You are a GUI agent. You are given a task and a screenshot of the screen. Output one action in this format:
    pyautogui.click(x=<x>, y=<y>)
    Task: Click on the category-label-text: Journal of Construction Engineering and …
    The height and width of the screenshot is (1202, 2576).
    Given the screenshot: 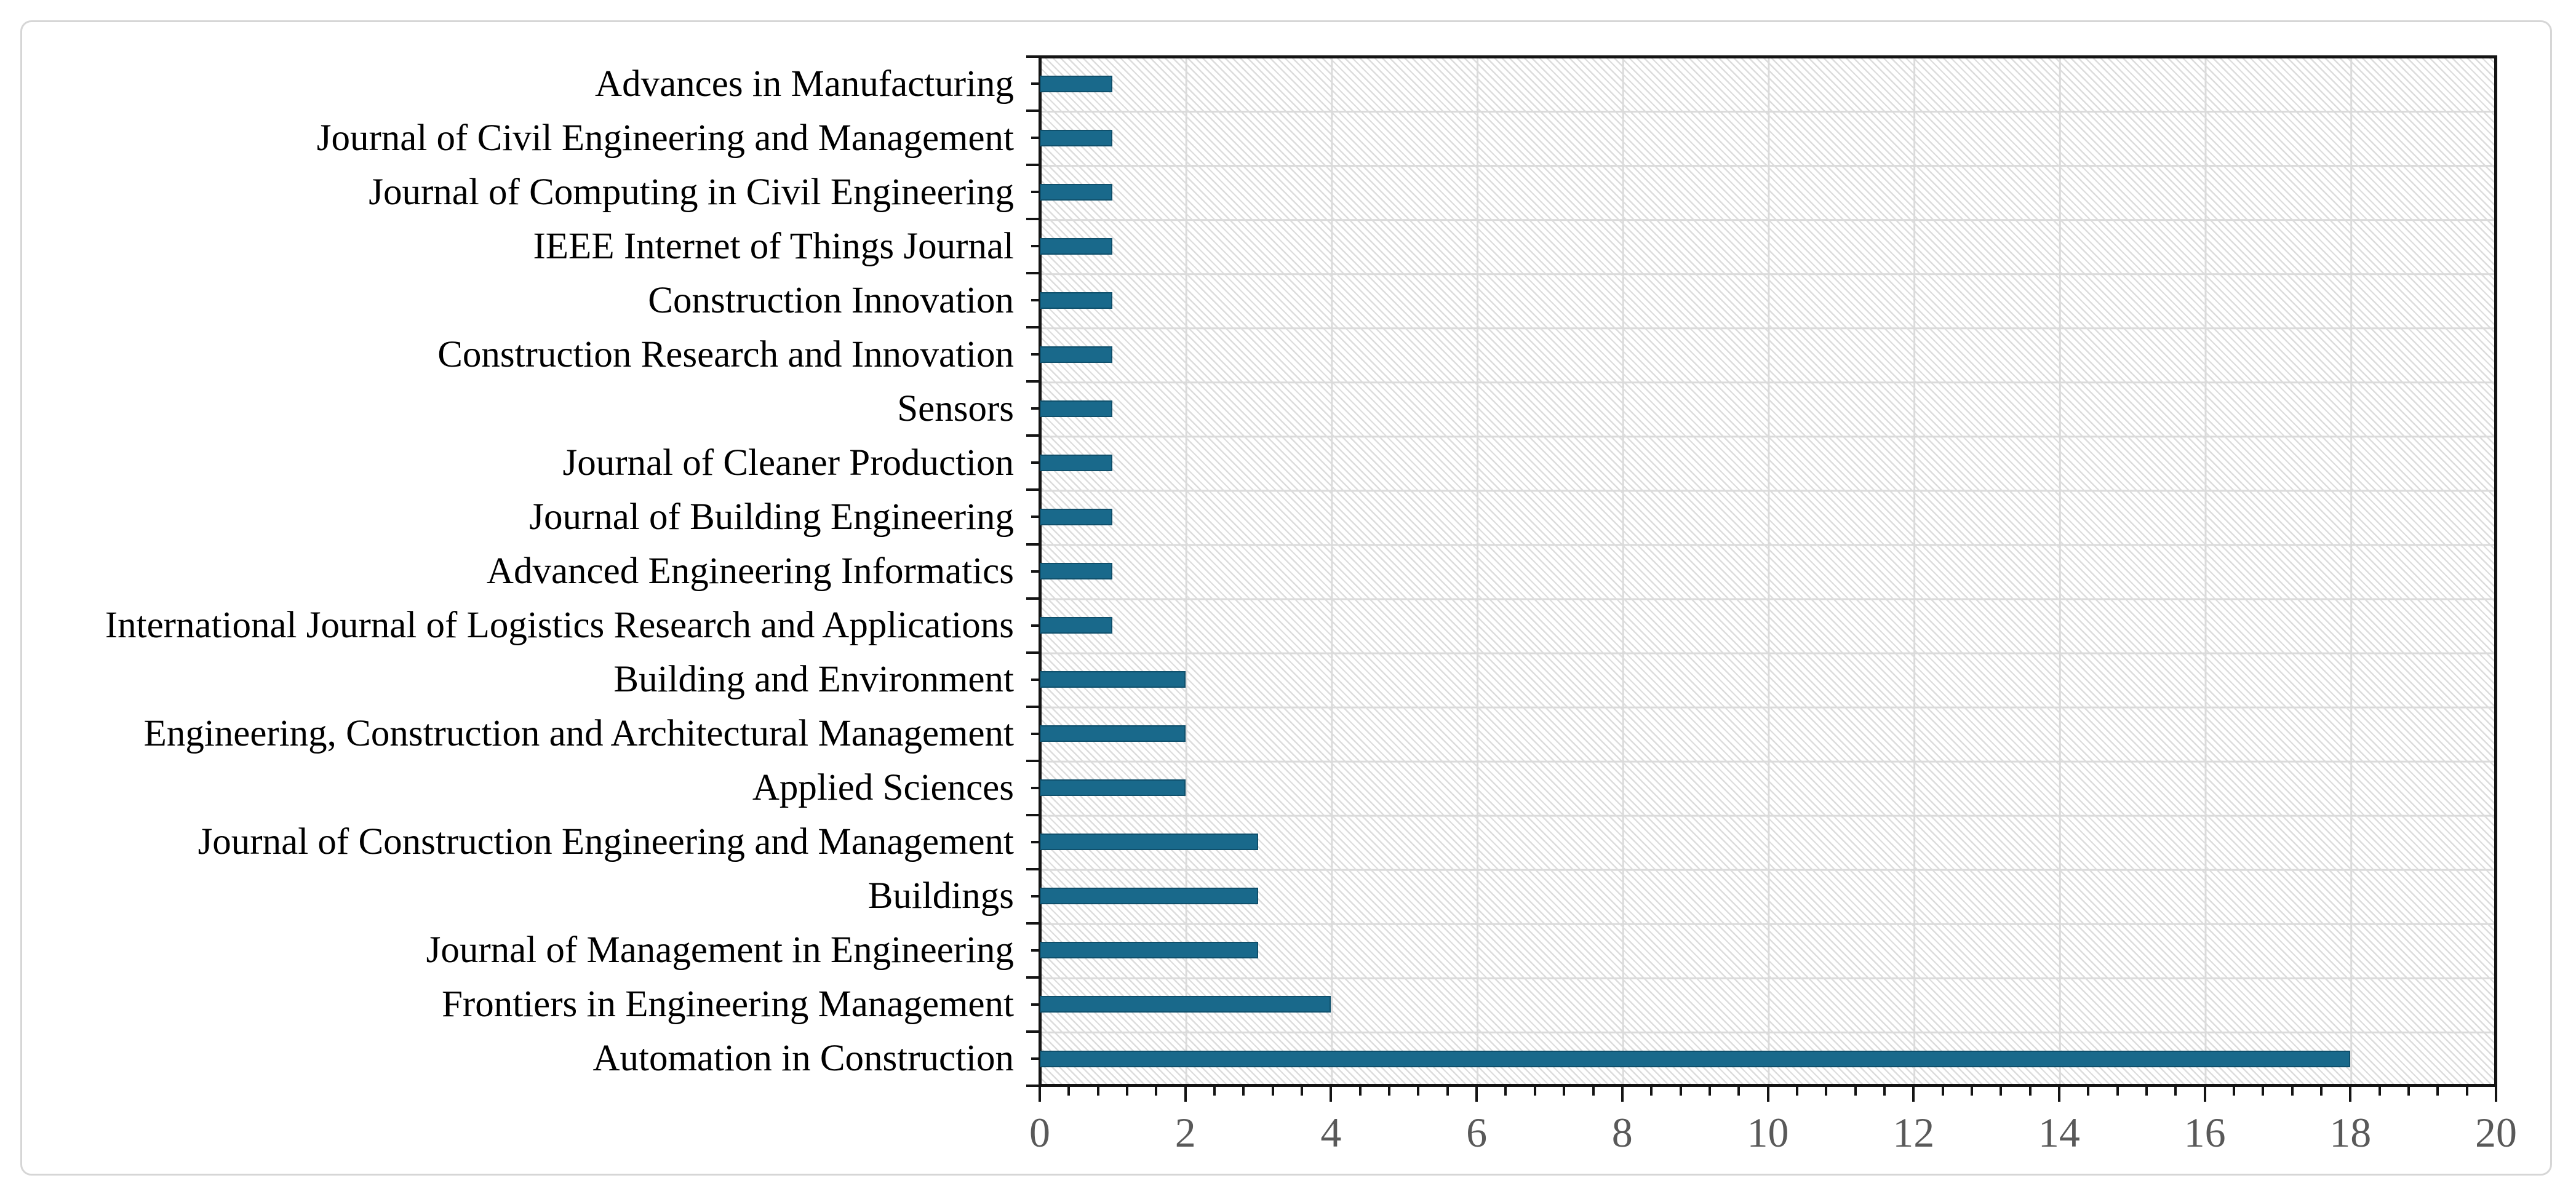 What is the action you would take?
    pyautogui.click(x=605, y=842)
    